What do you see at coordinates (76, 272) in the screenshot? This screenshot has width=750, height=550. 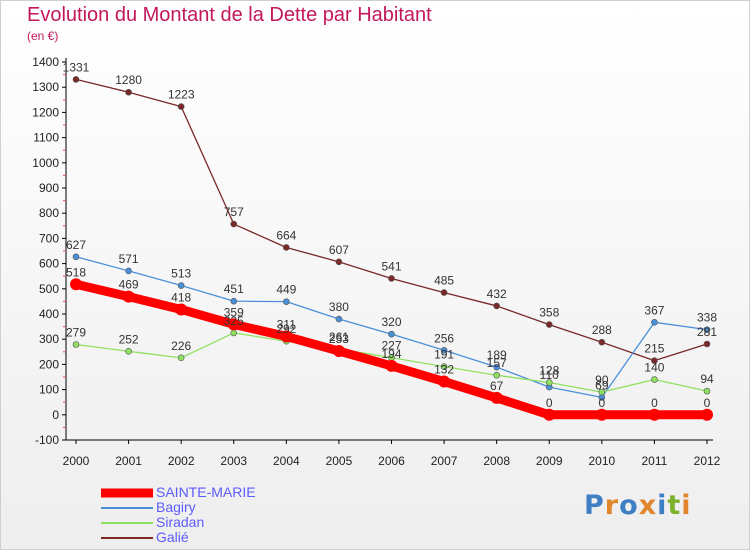 I see `data-label-sainte-marie: 518` at bounding box center [76, 272].